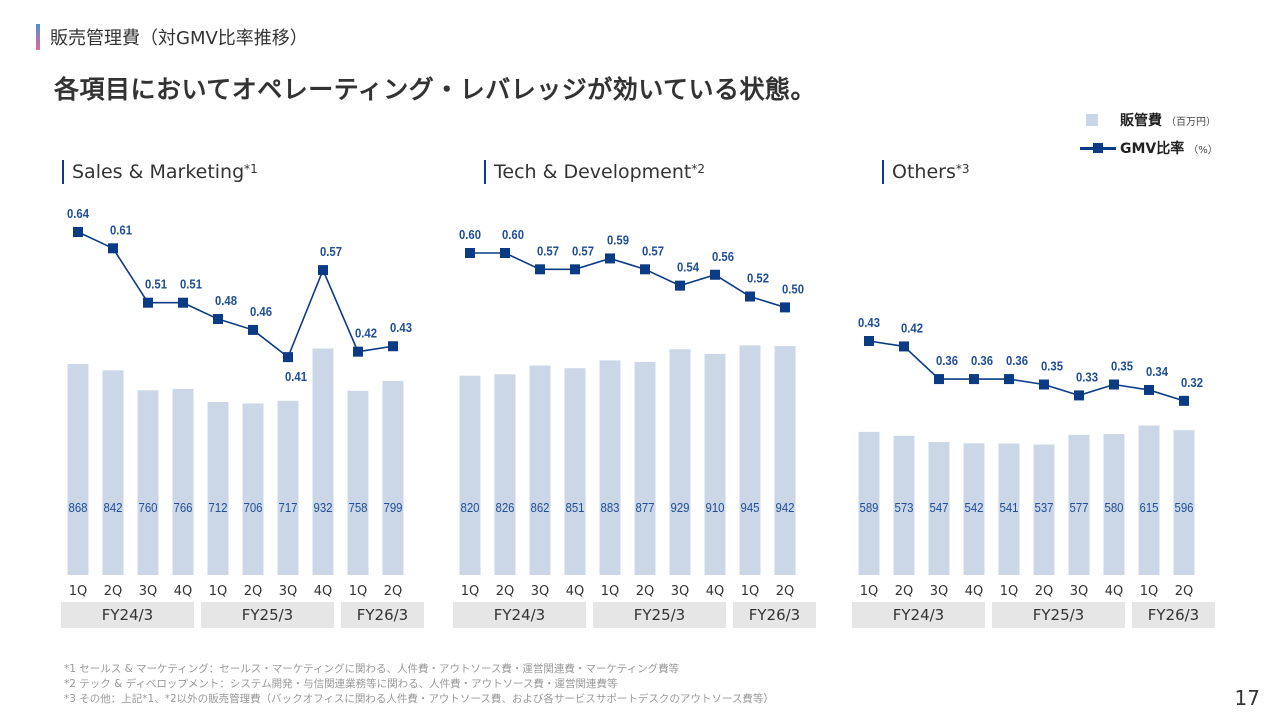 The image size is (1280, 720). What do you see at coordinates (926, 172) in the screenshot?
I see `chart-title-others: Others *3` at bounding box center [926, 172].